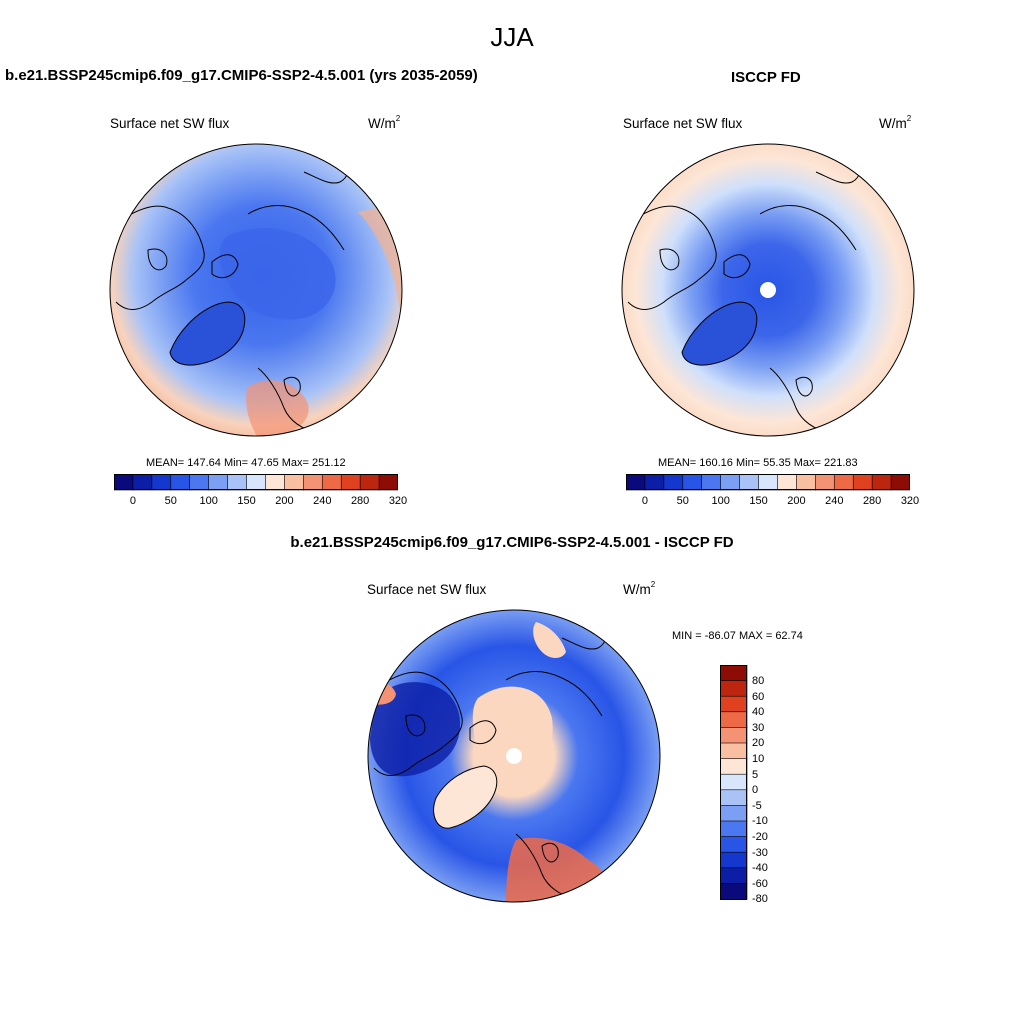  Describe the element at coordinates (246, 463) in the screenshot. I see `model-stats: MEAN= 147.64 Min= 47.65 Max= 251.12` at that location.